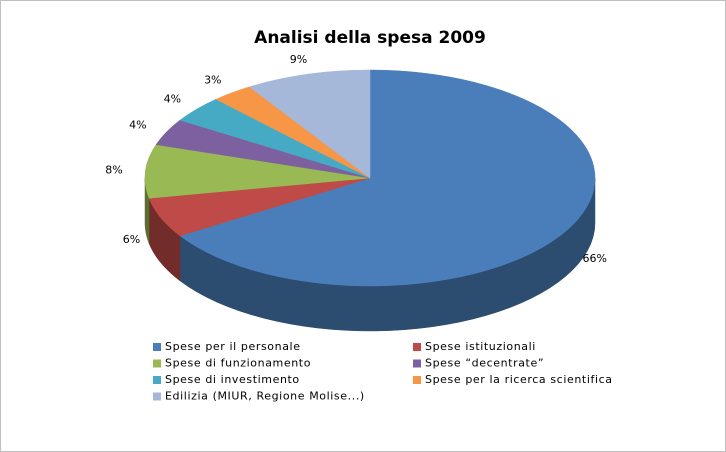 The height and width of the screenshot is (452, 726). I want to click on legend-label: Spese di investimento, so click(232, 379).